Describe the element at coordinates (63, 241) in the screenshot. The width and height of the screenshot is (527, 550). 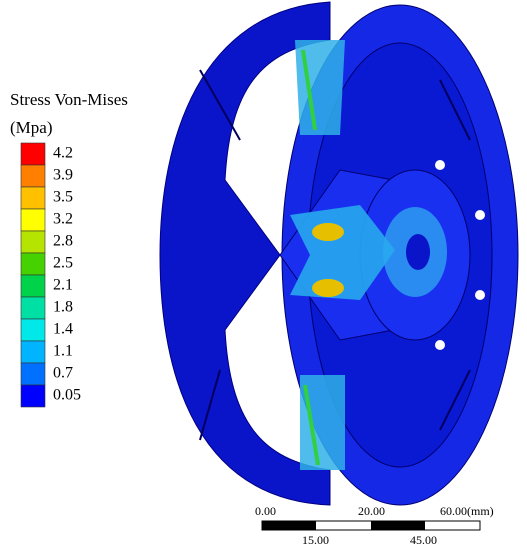
I see `legend-label: 2.8` at that location.